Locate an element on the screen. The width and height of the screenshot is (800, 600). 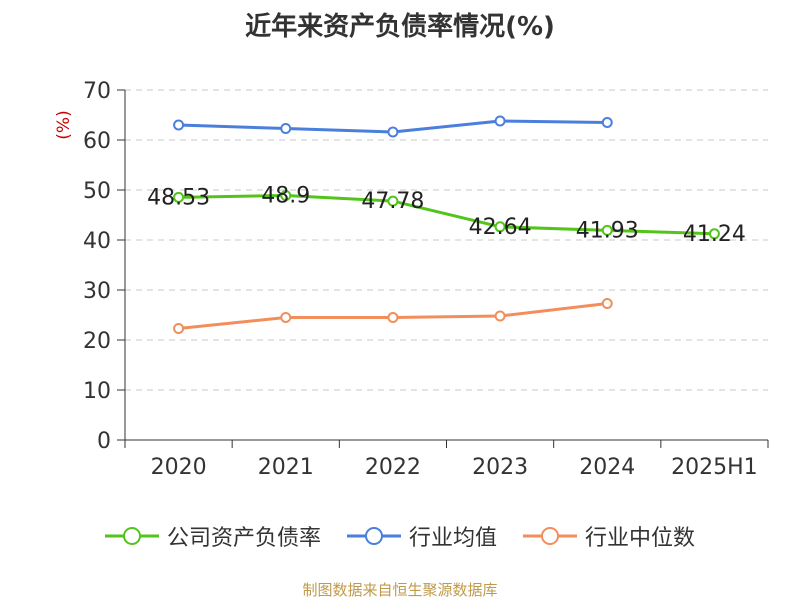
x-tick-label-2020: 2020 is located at coordinates (179, 467).